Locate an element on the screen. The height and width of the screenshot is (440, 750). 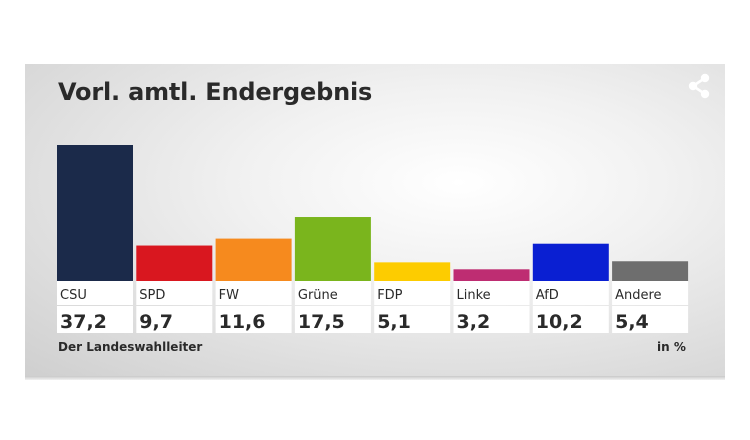
value-label: 5,1 is located at coordinates (394, 322).